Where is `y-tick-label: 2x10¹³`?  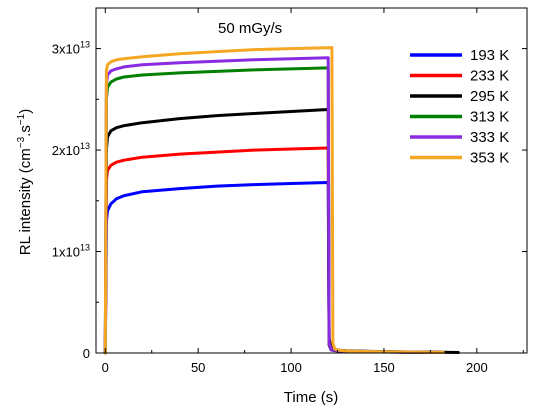 y-tick-label: 2x10¹³ is located at coordinates (71, 149).